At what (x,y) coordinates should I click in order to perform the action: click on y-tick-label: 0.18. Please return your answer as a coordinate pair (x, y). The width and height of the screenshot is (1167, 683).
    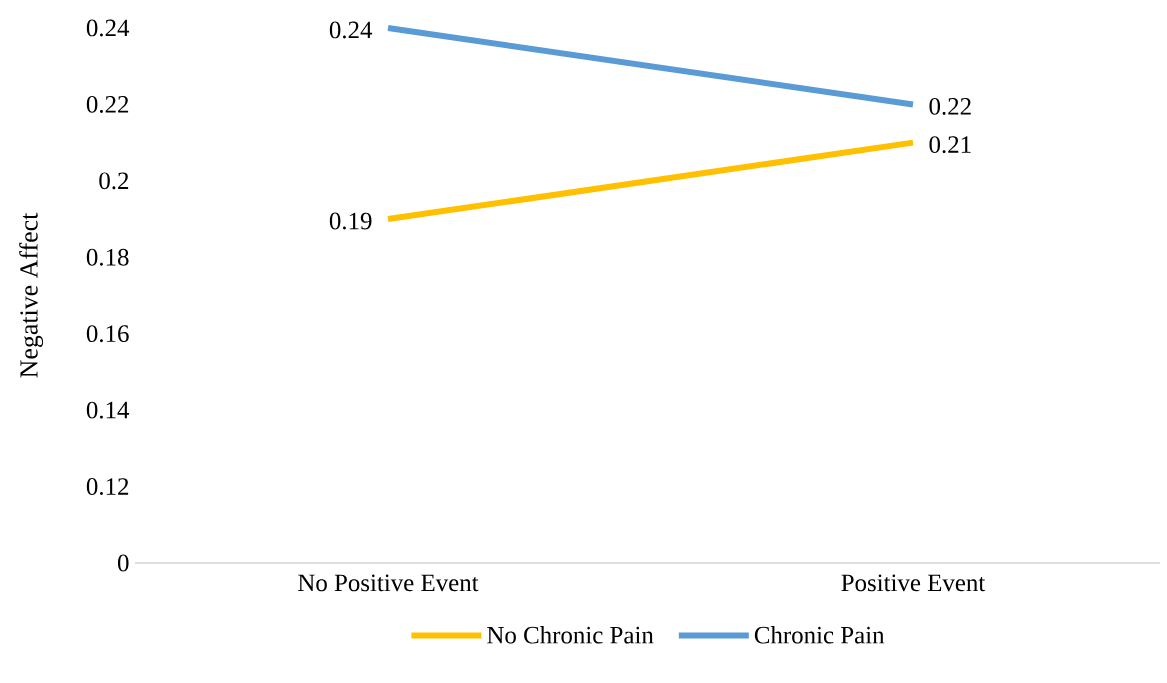
    Looking at the image, I should click on (107, 257).